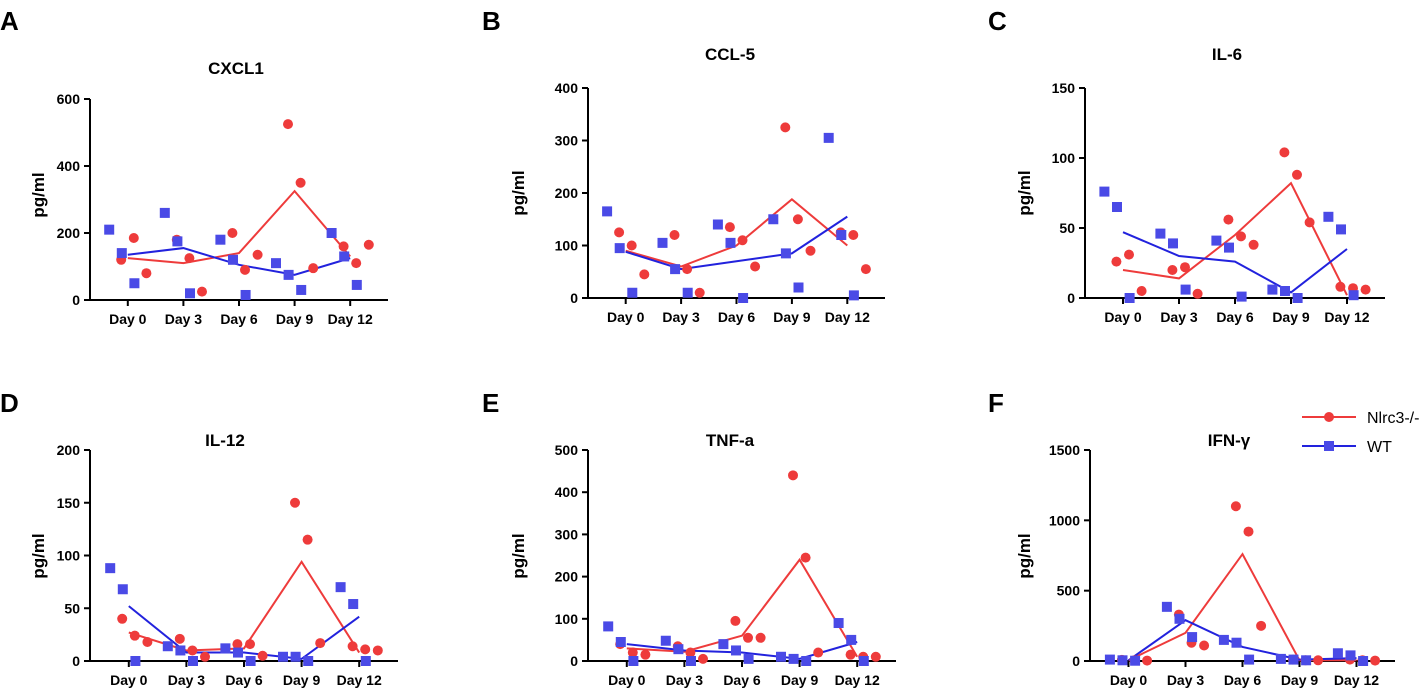 Image resolution: width=1424 pixels, height=691 pixels. I want to click on y-axis-label-d: pg/ml, so click(38, 555).